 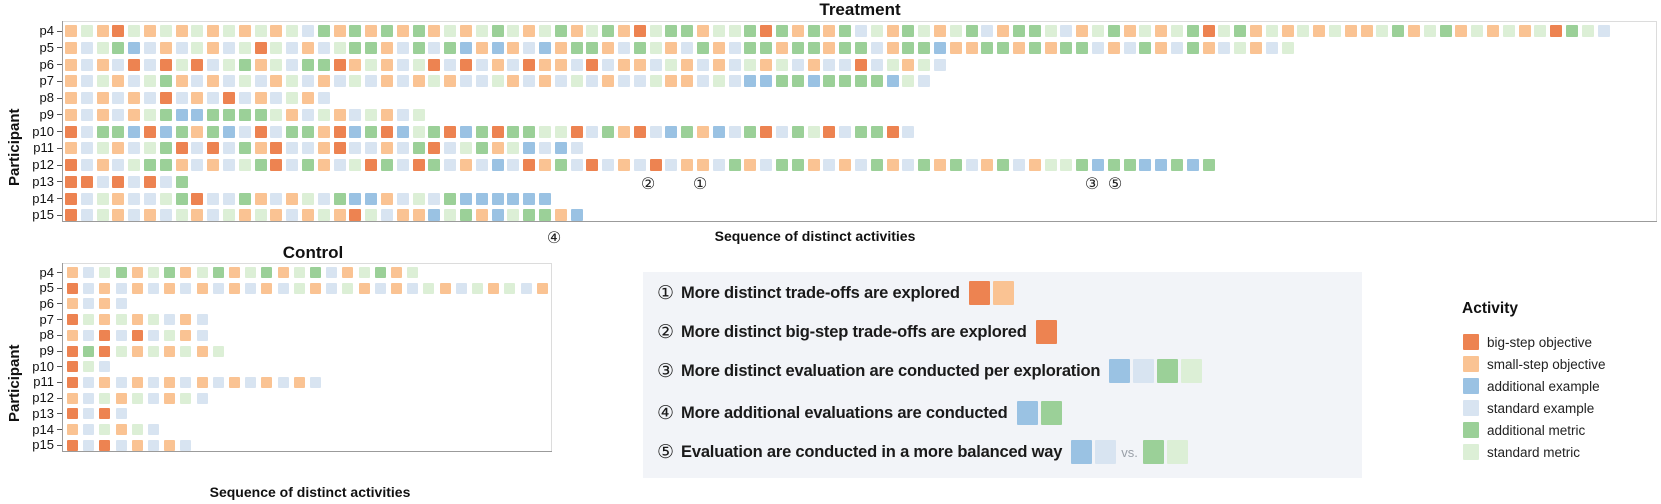 What do you see at coordinates (1541, 408) in the screenshot?
I see `legend-item-label: standard example` at bounding box center [1541, 408].